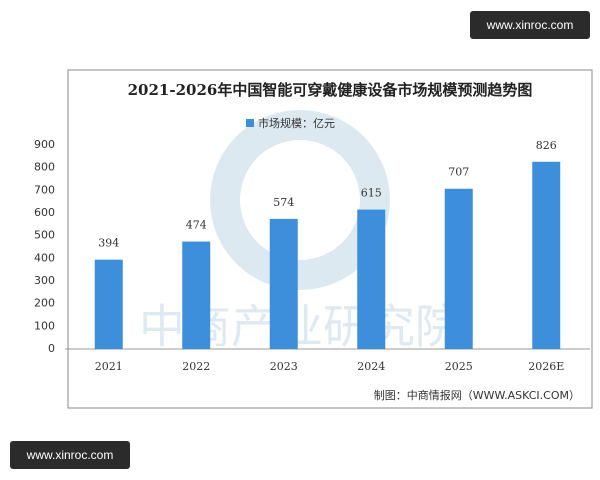 This screenshot has height=480, width=600. Describe the element at coordinates (44, 167) in the screenshot. I see `y-tick-label: 800` at that location.